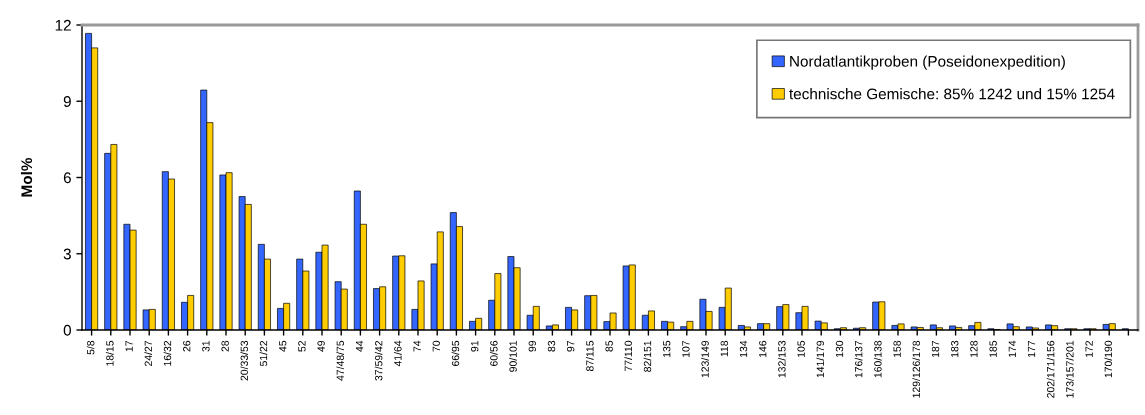 This screenshot has height=415, width=1145. Describe the element at coordinates (532, 346) in the screenshot. I see `x-tick-label: 99` at that location.